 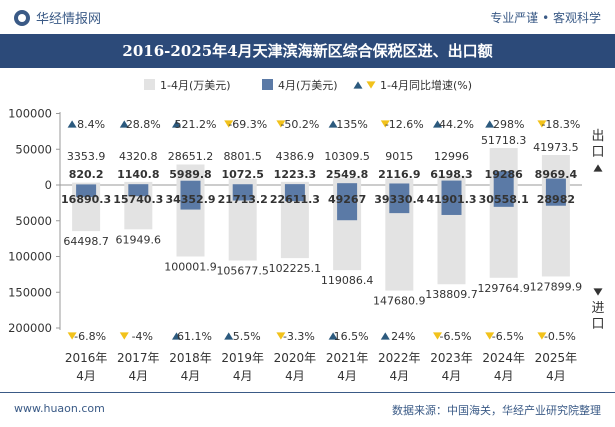 I want to click on tagline: 专业严谨 • 客观科学, so click(x=545, y=18).